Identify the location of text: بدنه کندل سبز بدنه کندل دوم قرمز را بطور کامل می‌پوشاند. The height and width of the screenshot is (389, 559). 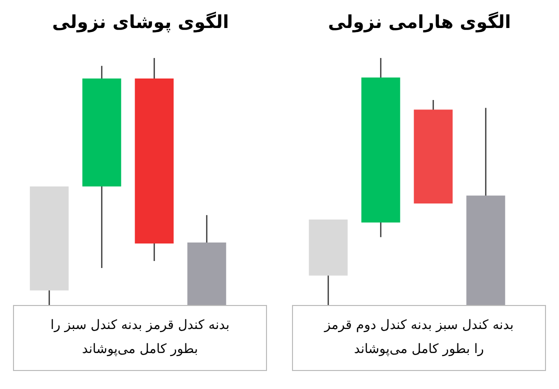
(419, 338).